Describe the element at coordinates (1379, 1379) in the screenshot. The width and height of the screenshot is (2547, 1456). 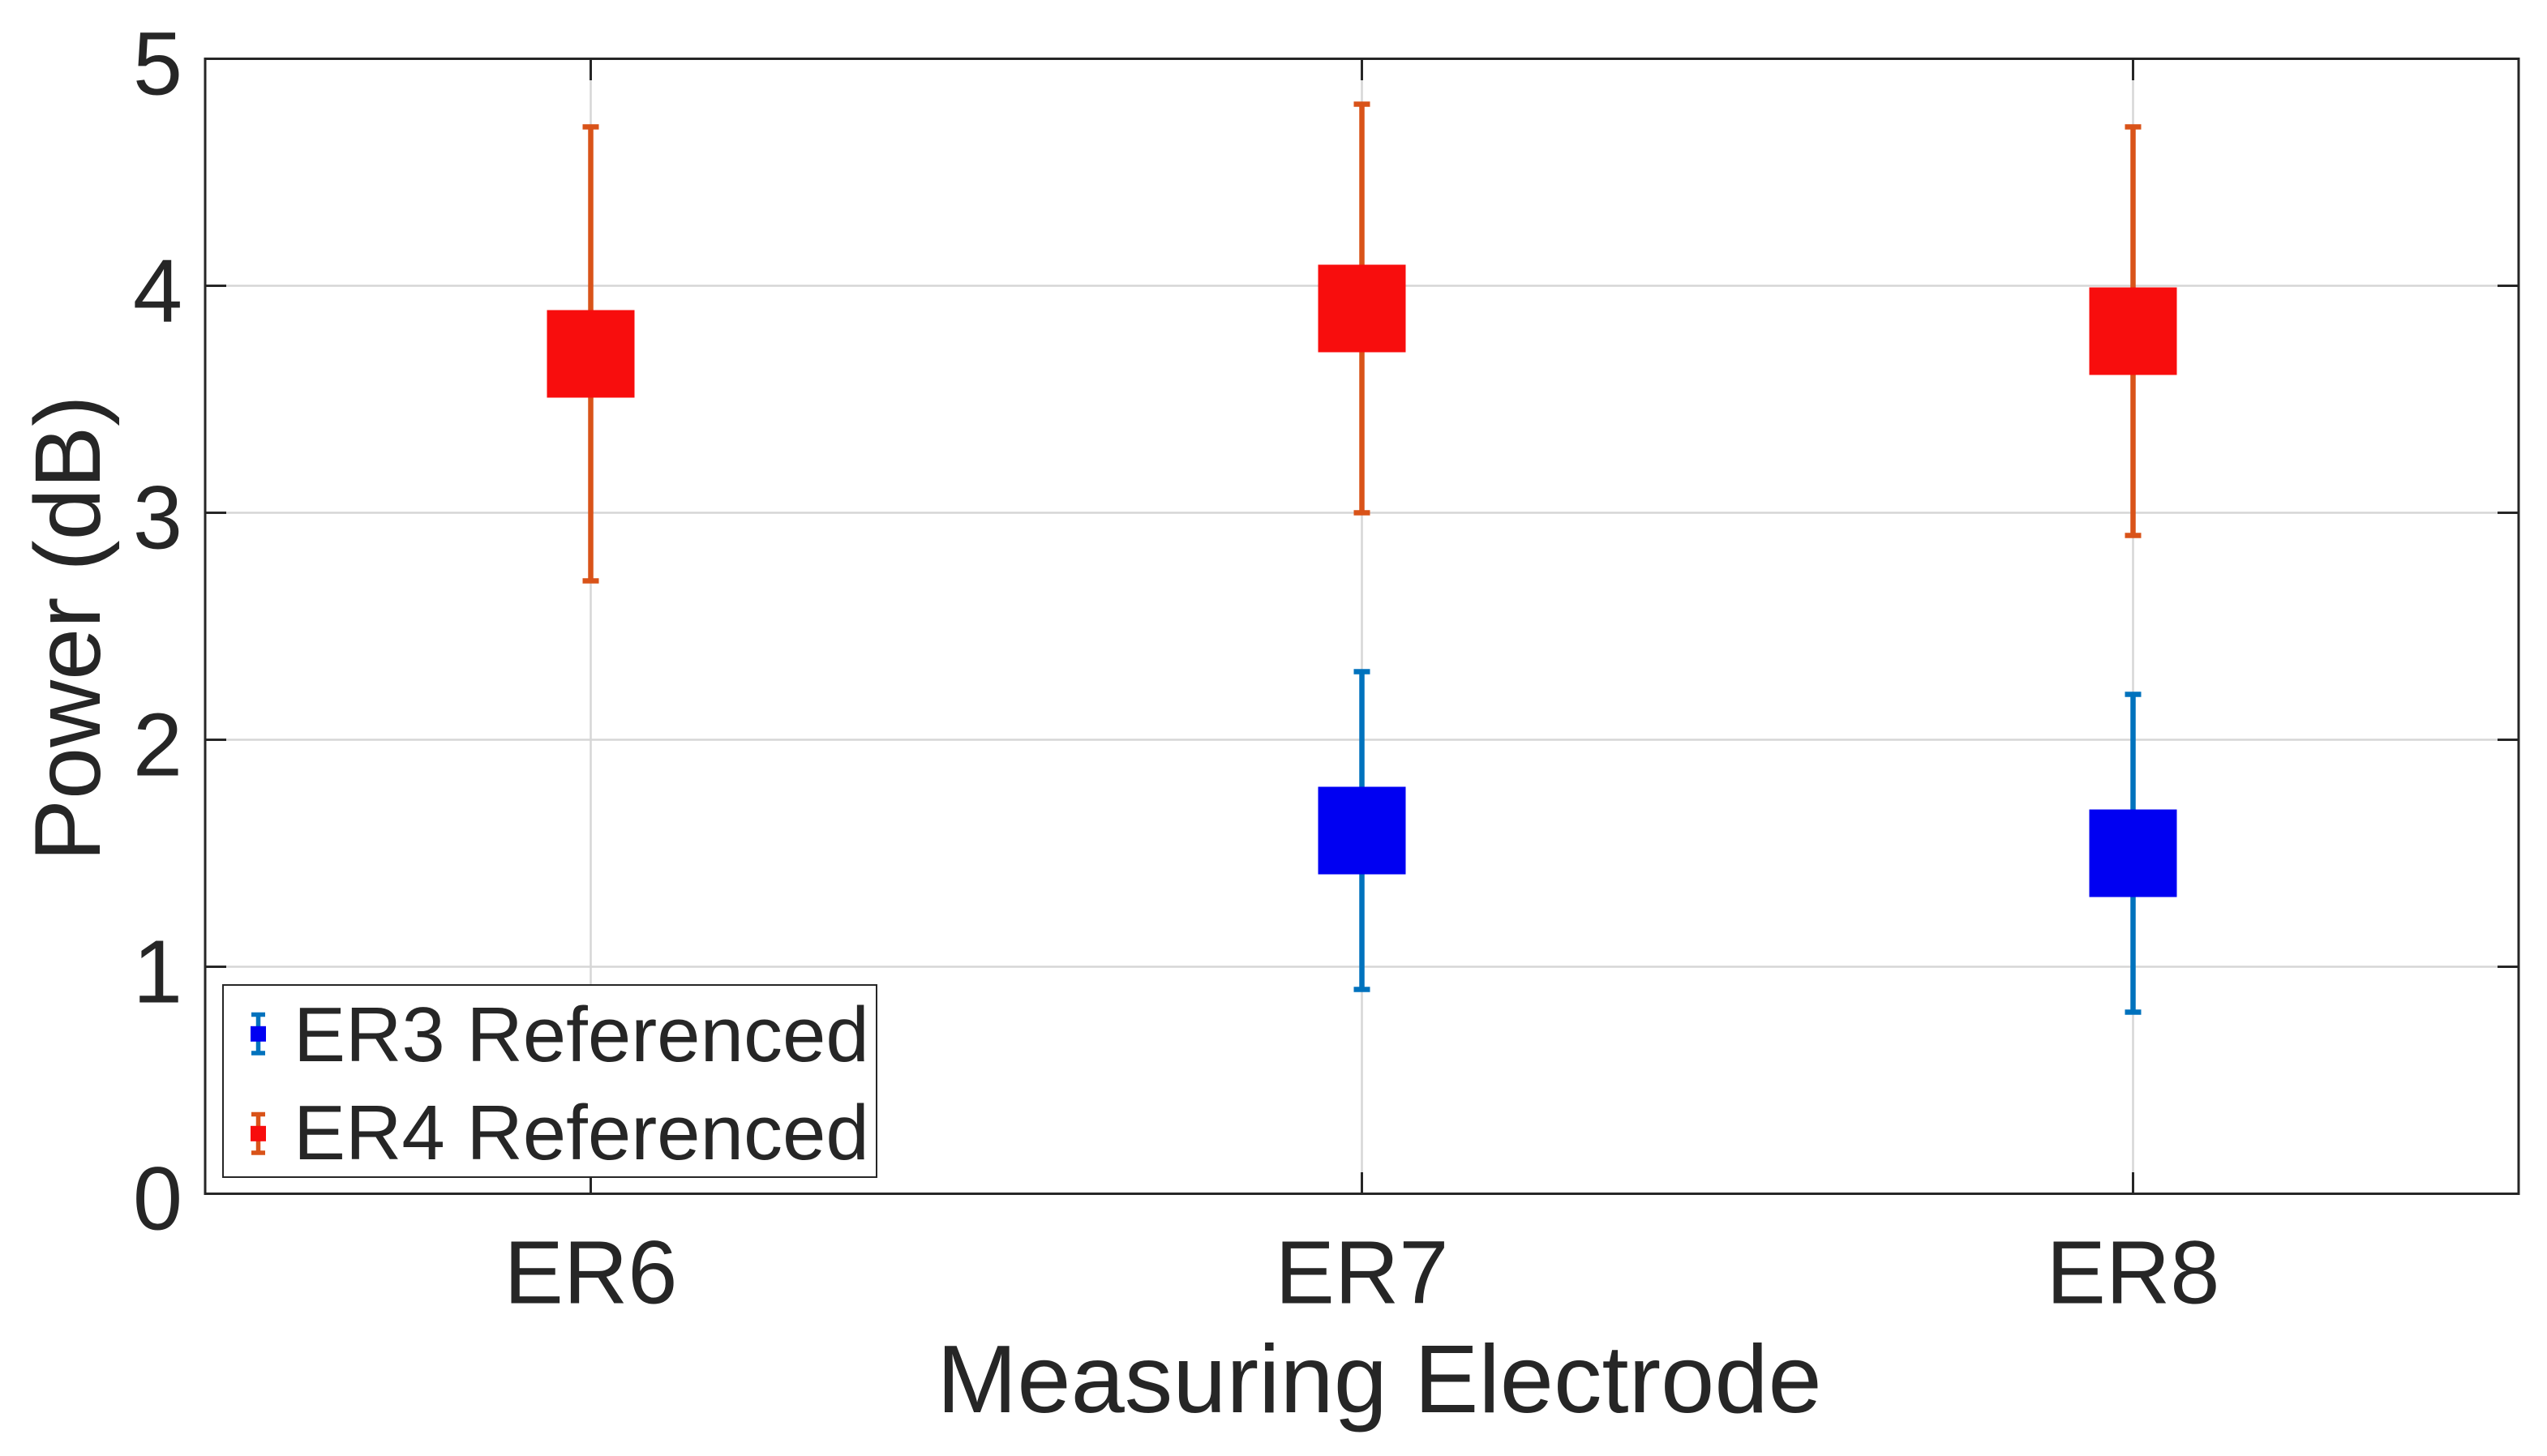
I see `svg-text: Measuring Electrode` at that location.